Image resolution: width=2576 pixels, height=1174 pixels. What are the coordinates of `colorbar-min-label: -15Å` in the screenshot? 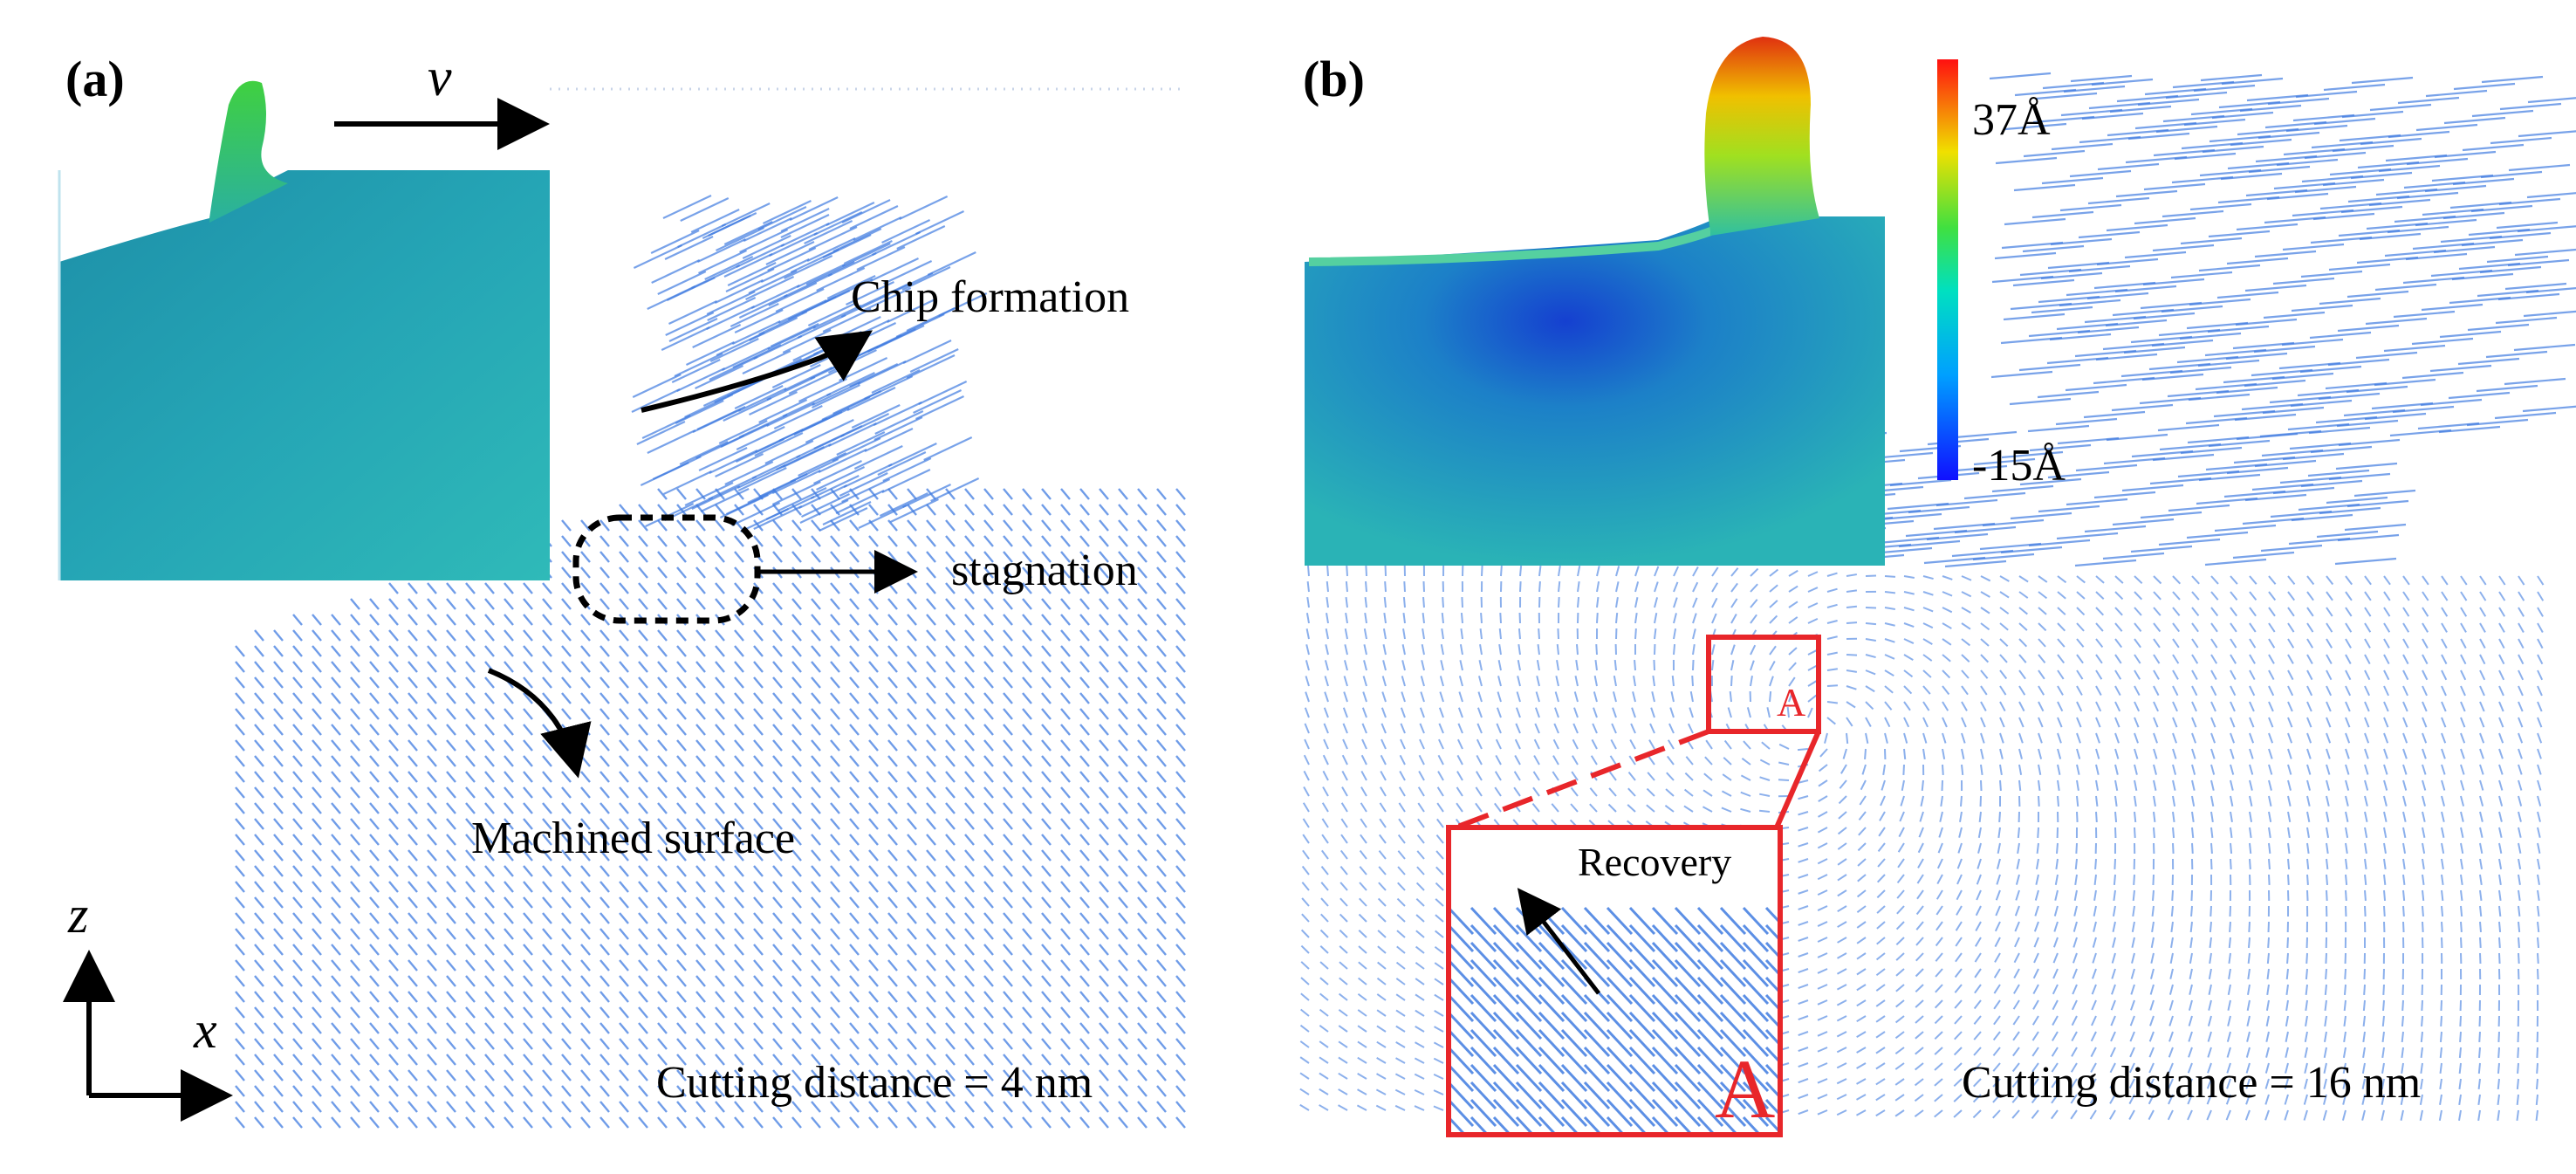 It's located at (2019, 466).